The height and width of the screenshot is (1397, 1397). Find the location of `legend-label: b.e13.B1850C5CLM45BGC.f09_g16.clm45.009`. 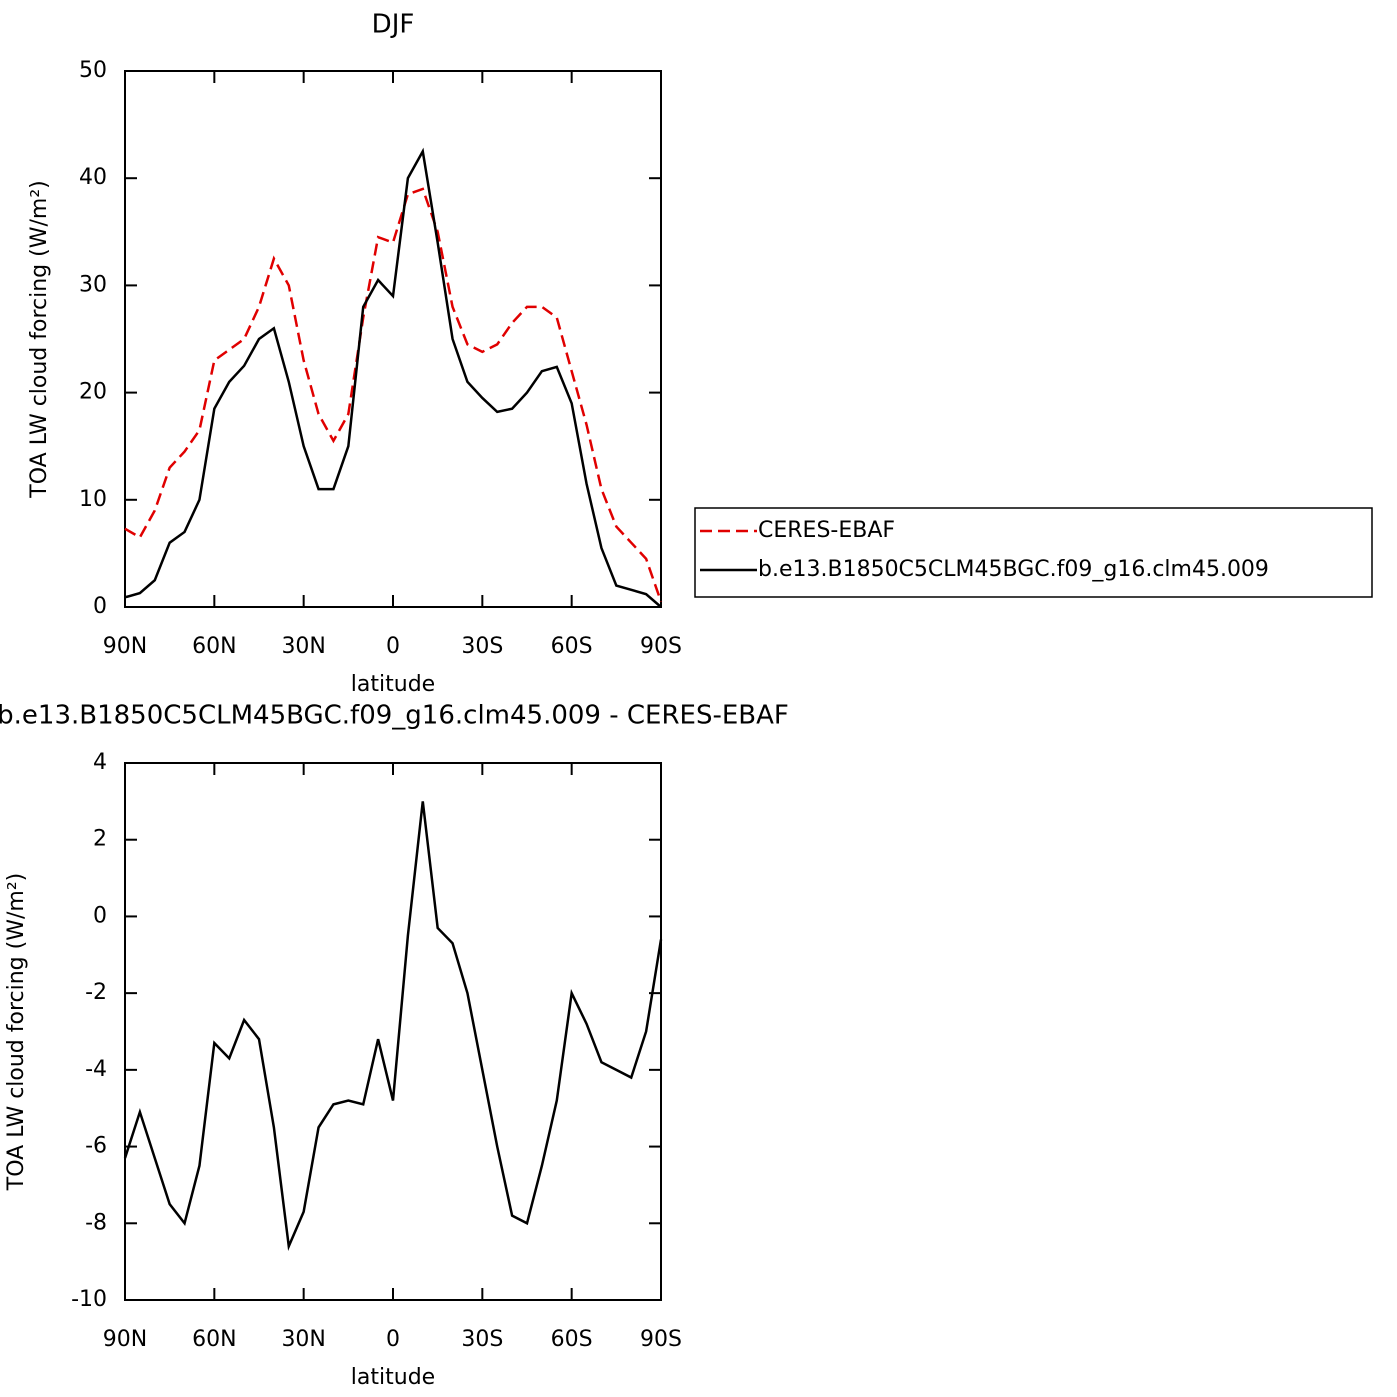

legend-label: b.e13.B1850C5CLM45BGC.f09_g16.clm45.009 is located at coordinates (1013, 569).